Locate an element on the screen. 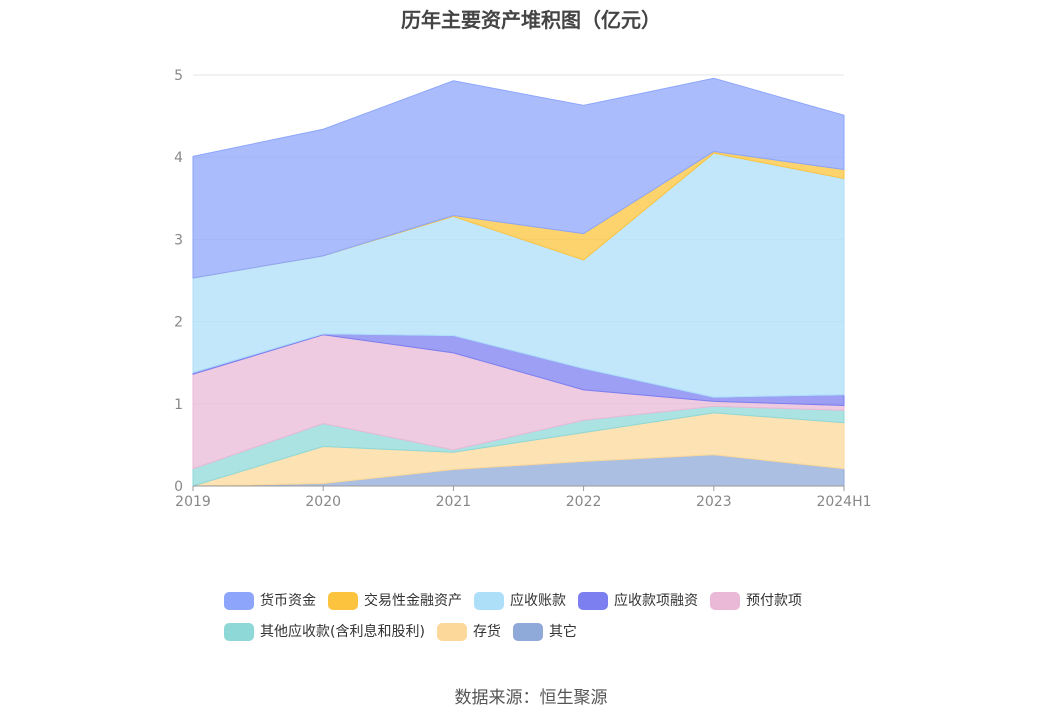 The width and height of the screenshot is (1062, 718). legend-item: 应收款项融资 is located at coordinates (638, 601).